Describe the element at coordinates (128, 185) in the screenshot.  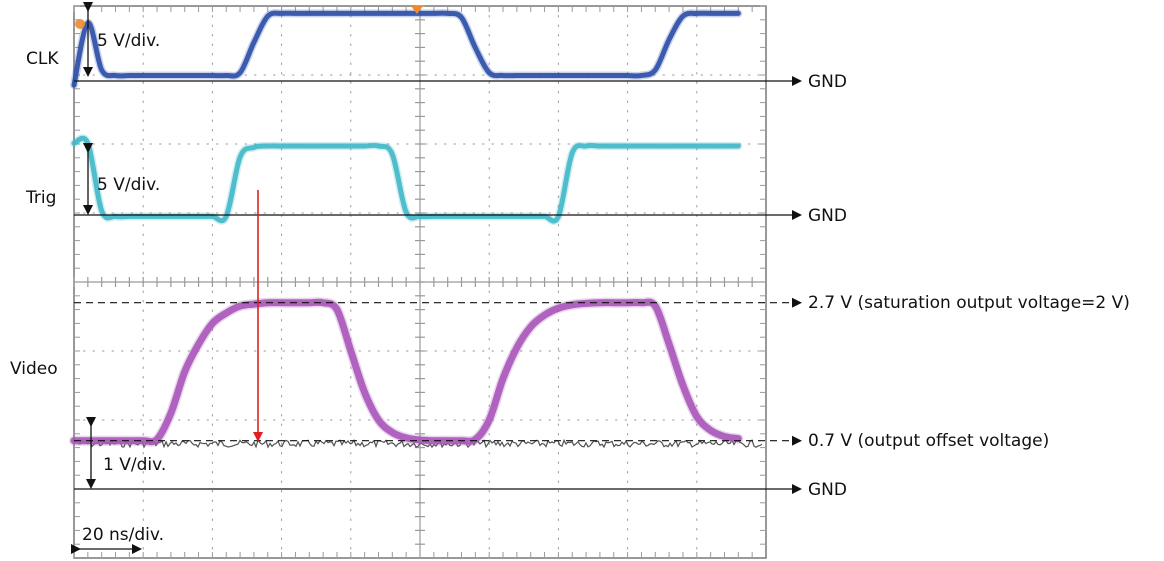
I see `trig-scale-label: 5 V/div.` at that location.